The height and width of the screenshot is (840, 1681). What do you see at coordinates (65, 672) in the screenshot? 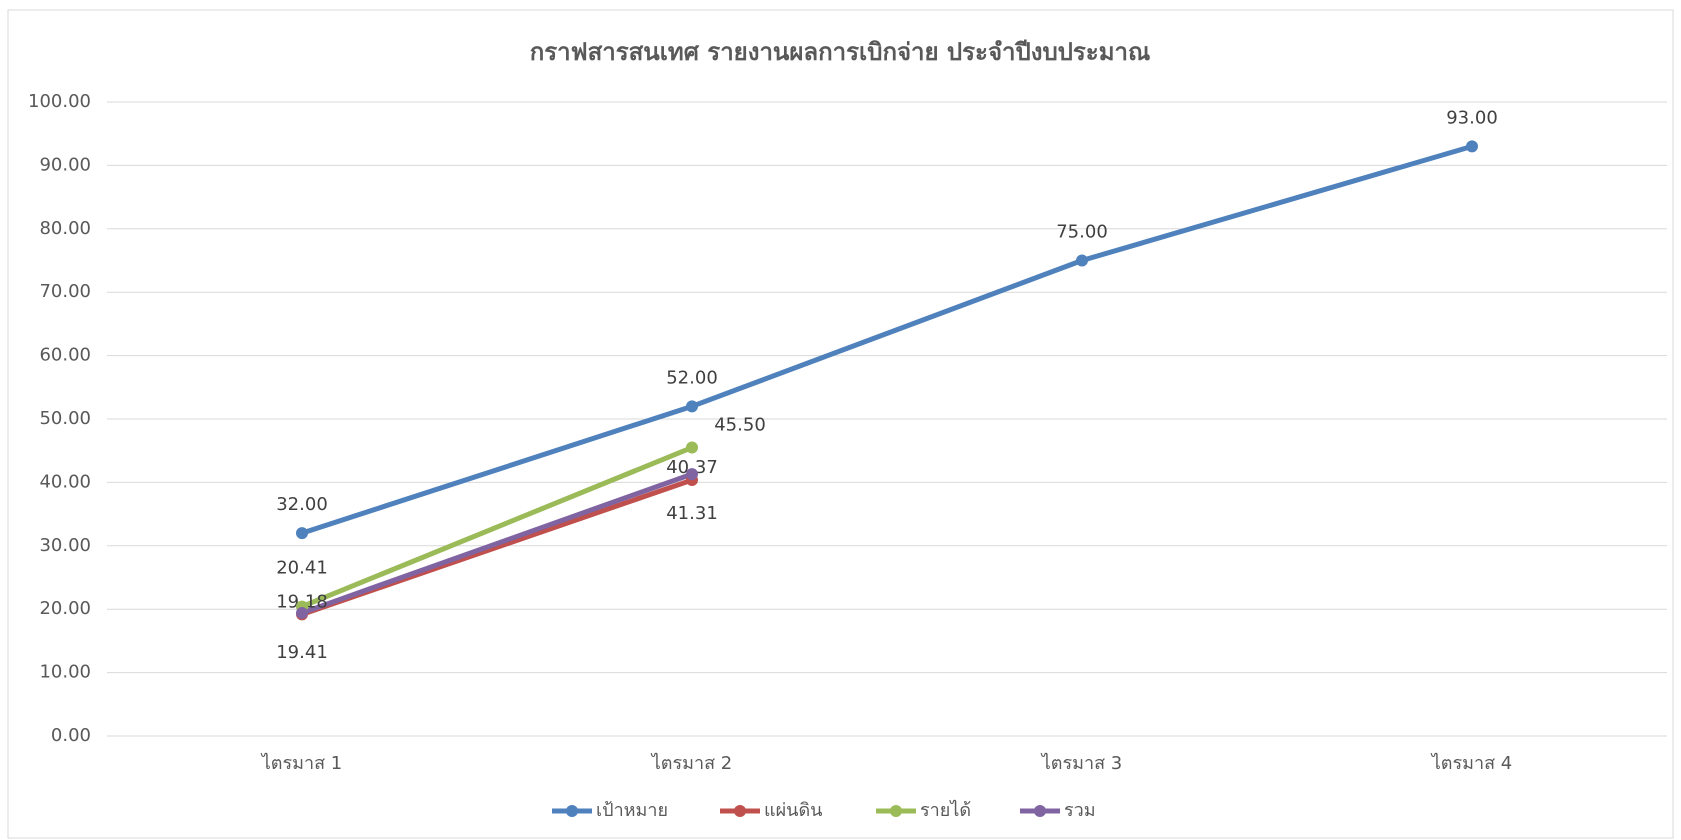
I see `y-tick-label: 10.00` at bounding box center [65, 672].